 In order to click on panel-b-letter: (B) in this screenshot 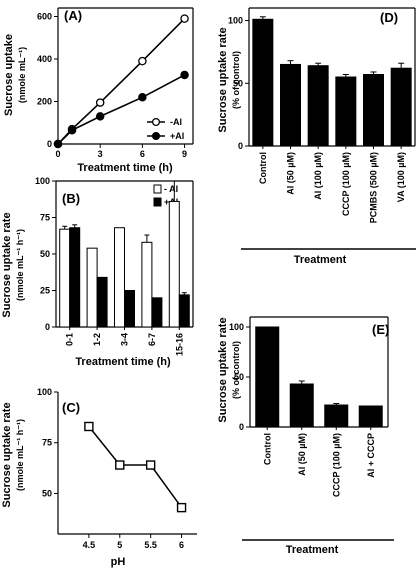, I will do `click(71, 198)`.